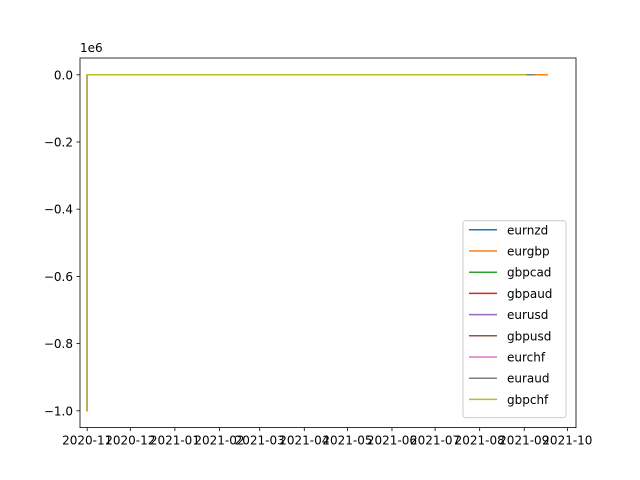 This screenshot has height=480, width=640. I want to click on x-tick-label: 2021-02, so click(219, 441).